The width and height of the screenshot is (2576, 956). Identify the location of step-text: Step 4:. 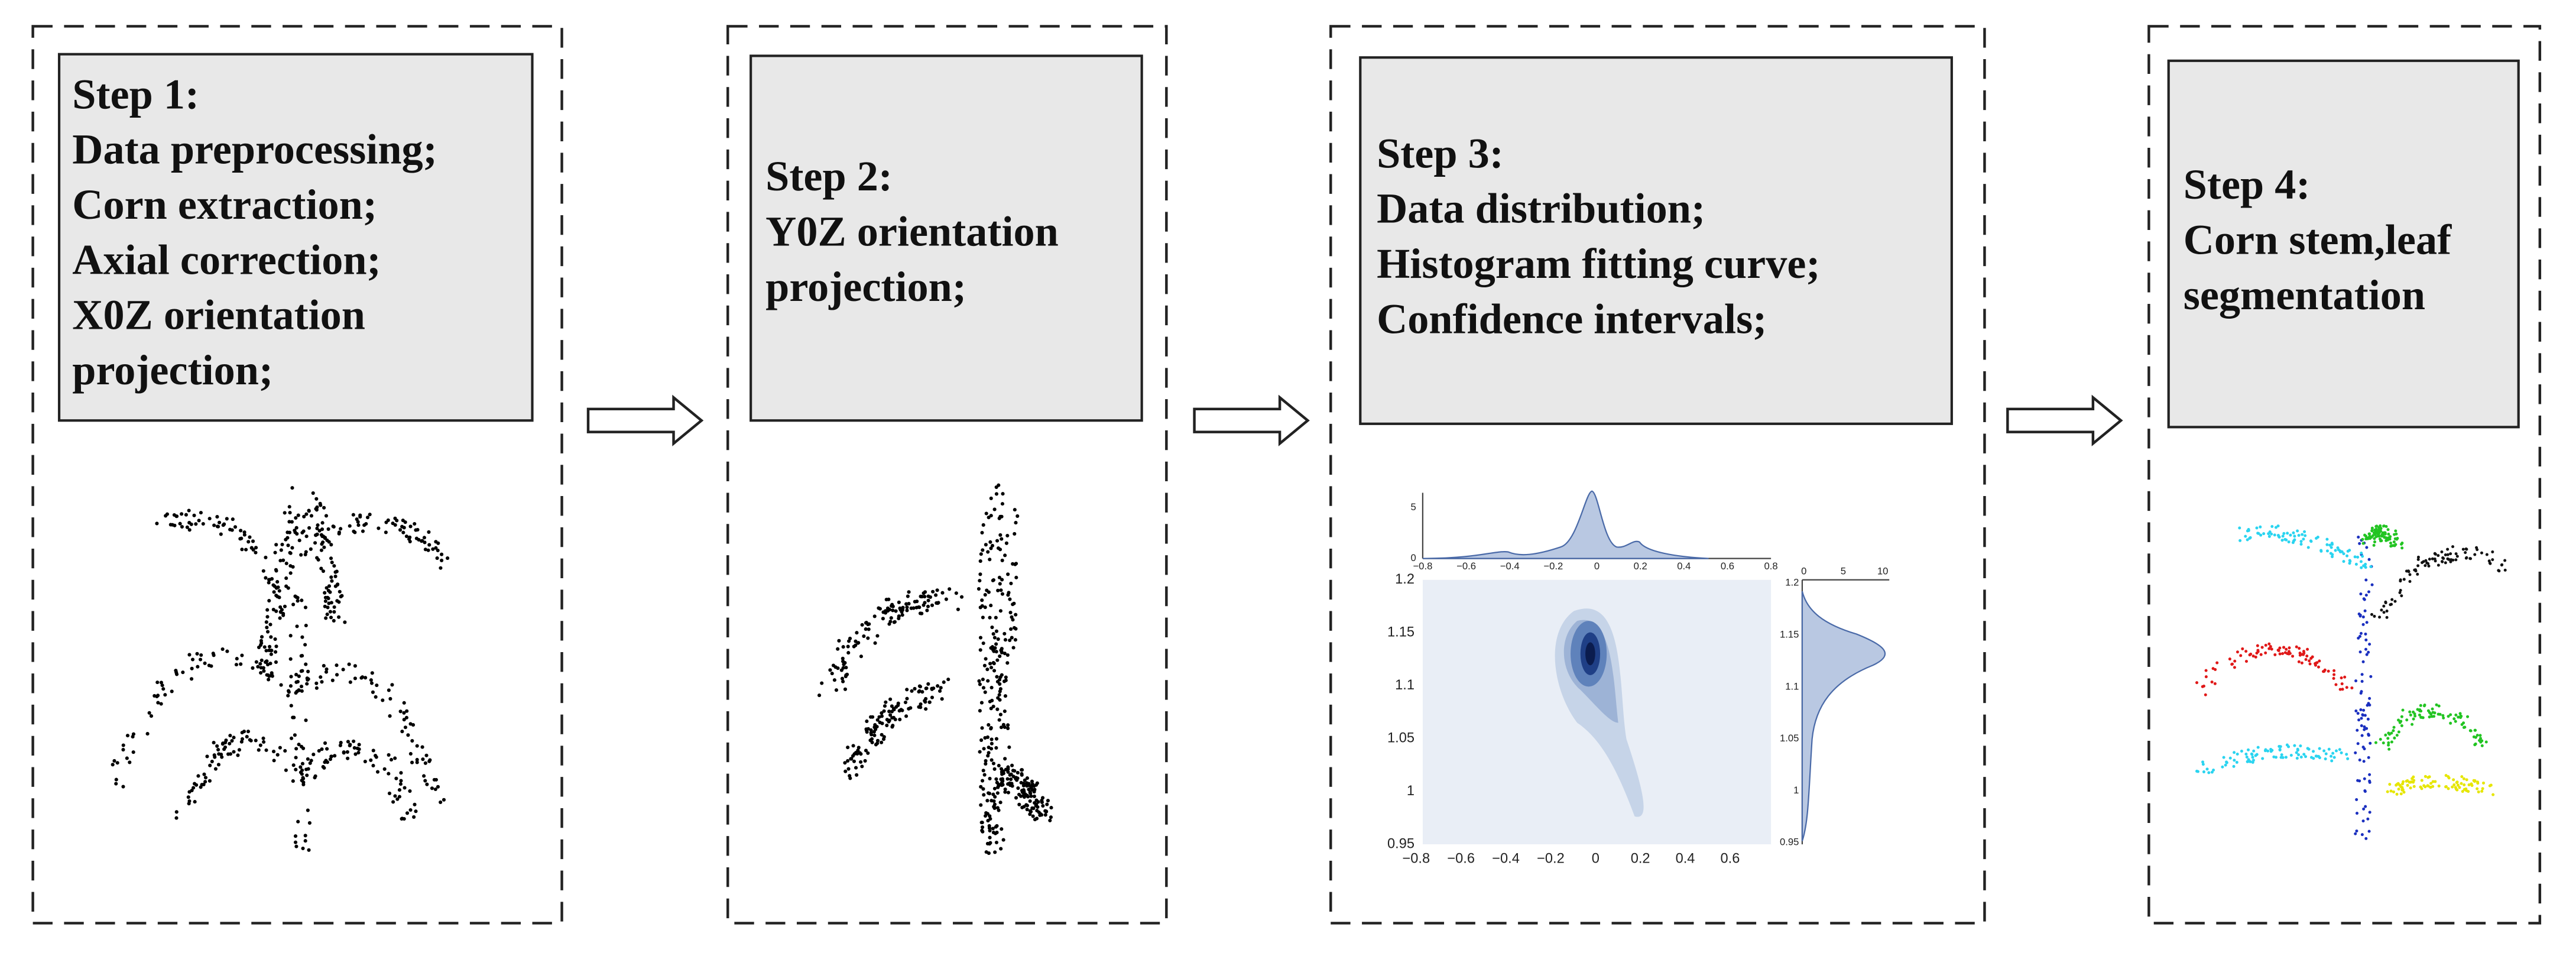
(2247, 184).